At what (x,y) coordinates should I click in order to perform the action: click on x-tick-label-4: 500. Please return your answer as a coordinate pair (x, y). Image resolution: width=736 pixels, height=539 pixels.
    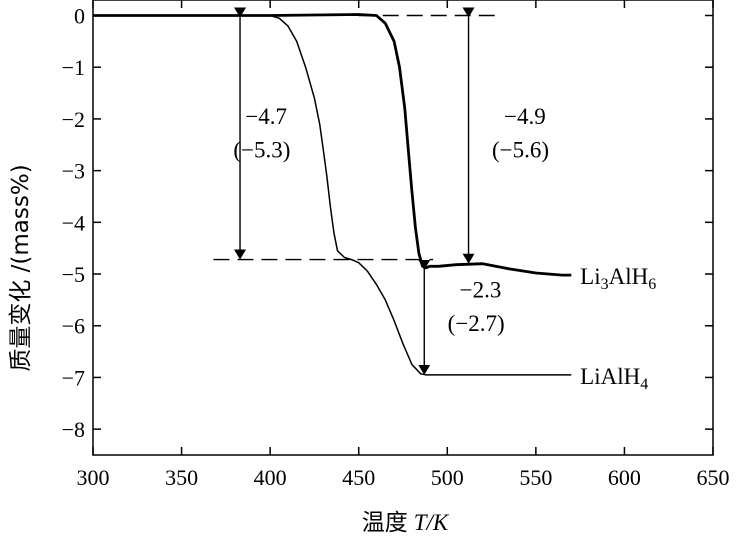
    Looking at the image, I should click on (447, 477).